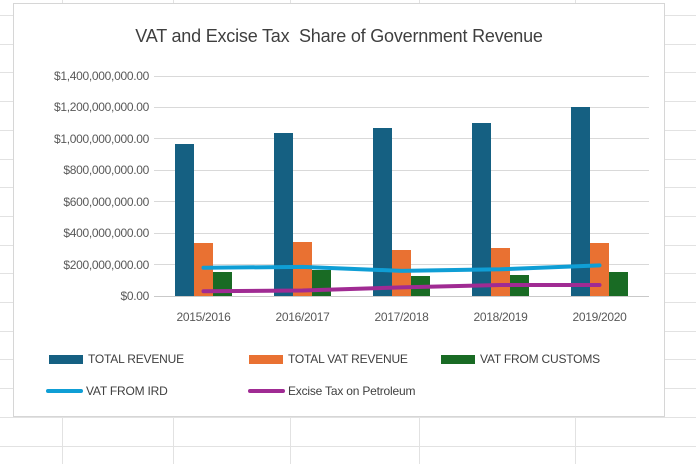 This screenshot has width=696, height=464. Describe the element at coordinates (64, 391) in the screenshot. I see `legend-swatch-vat-from-ird` at that location.